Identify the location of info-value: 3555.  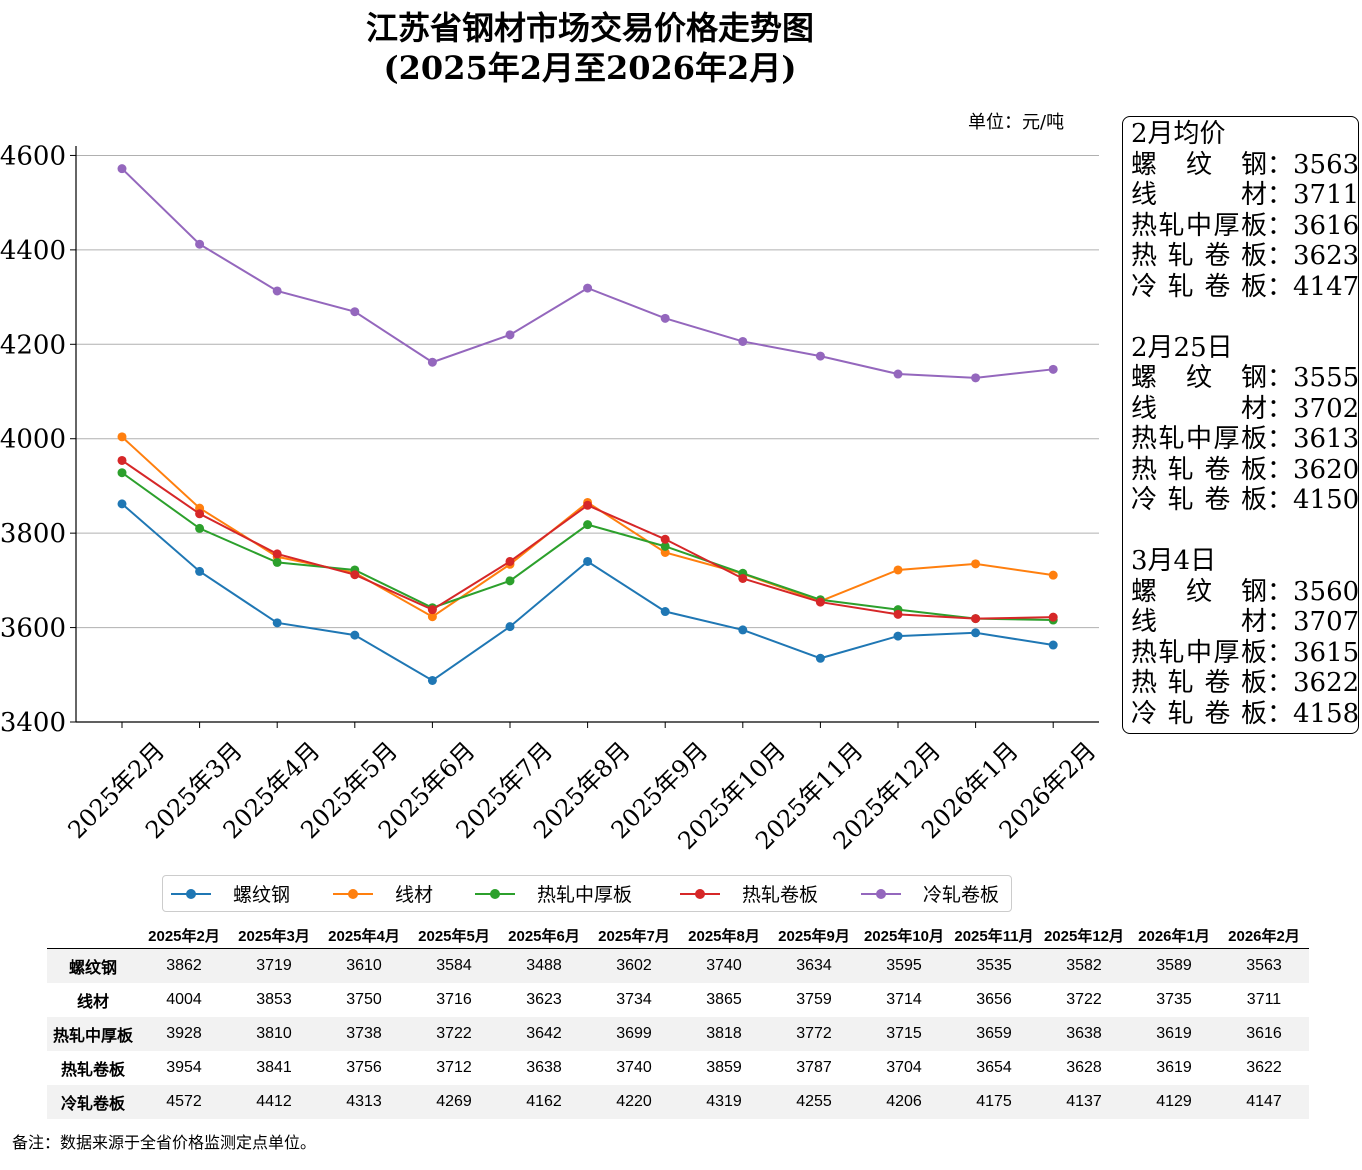
(1326, 378).